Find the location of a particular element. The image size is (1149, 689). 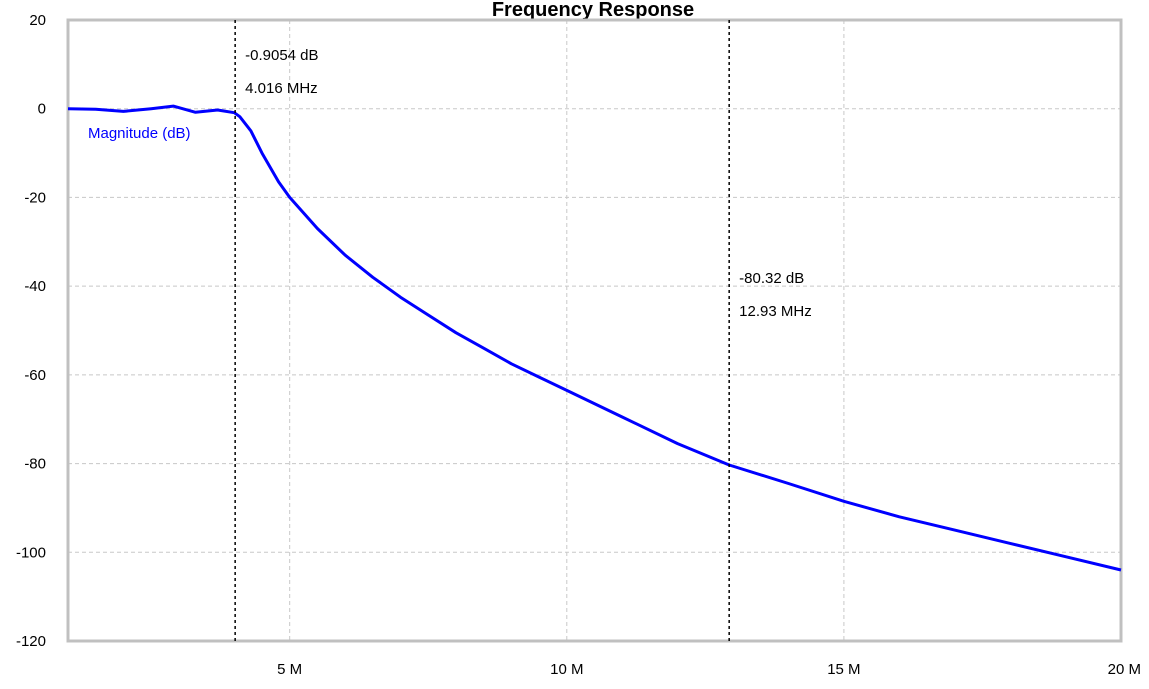

y-tick-label: 0 is located at coordinates (42, 109).